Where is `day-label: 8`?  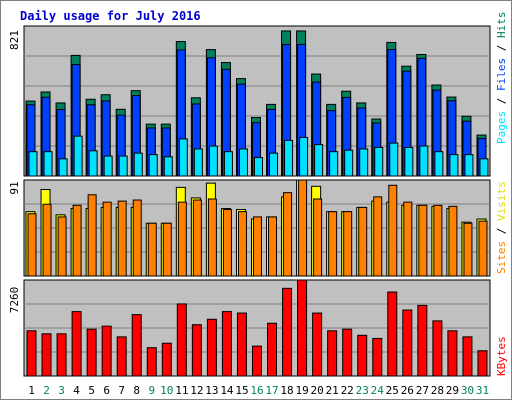 day-label: 8 is located at coordinates (136, 390).